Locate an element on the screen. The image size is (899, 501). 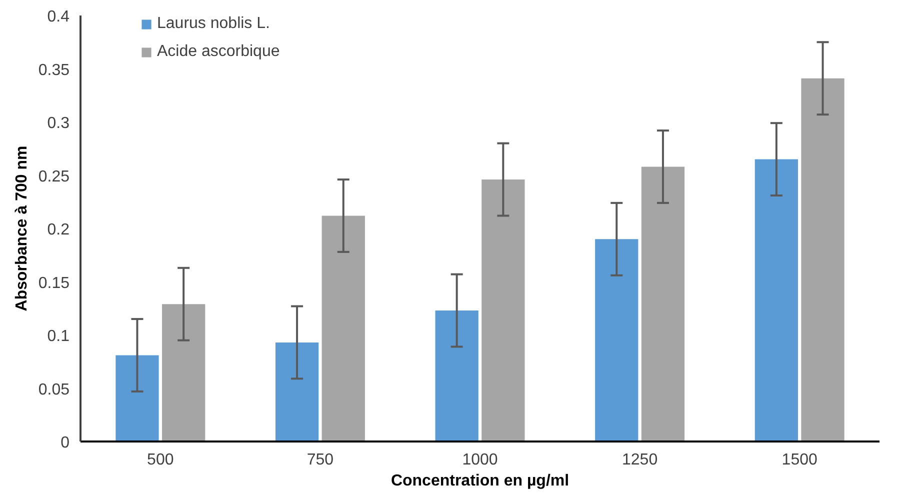
legend-label: Acide ascorbique is located at coordinates (218, 52).